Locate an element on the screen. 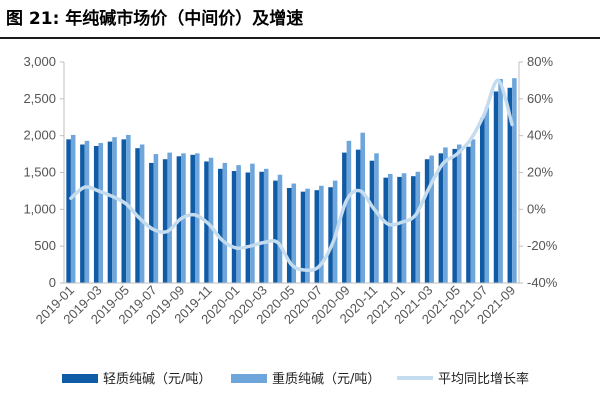 The height and width of the screenshot is (400, 600). y-right-tick-label: -20% is located at coordinates (542, 245).